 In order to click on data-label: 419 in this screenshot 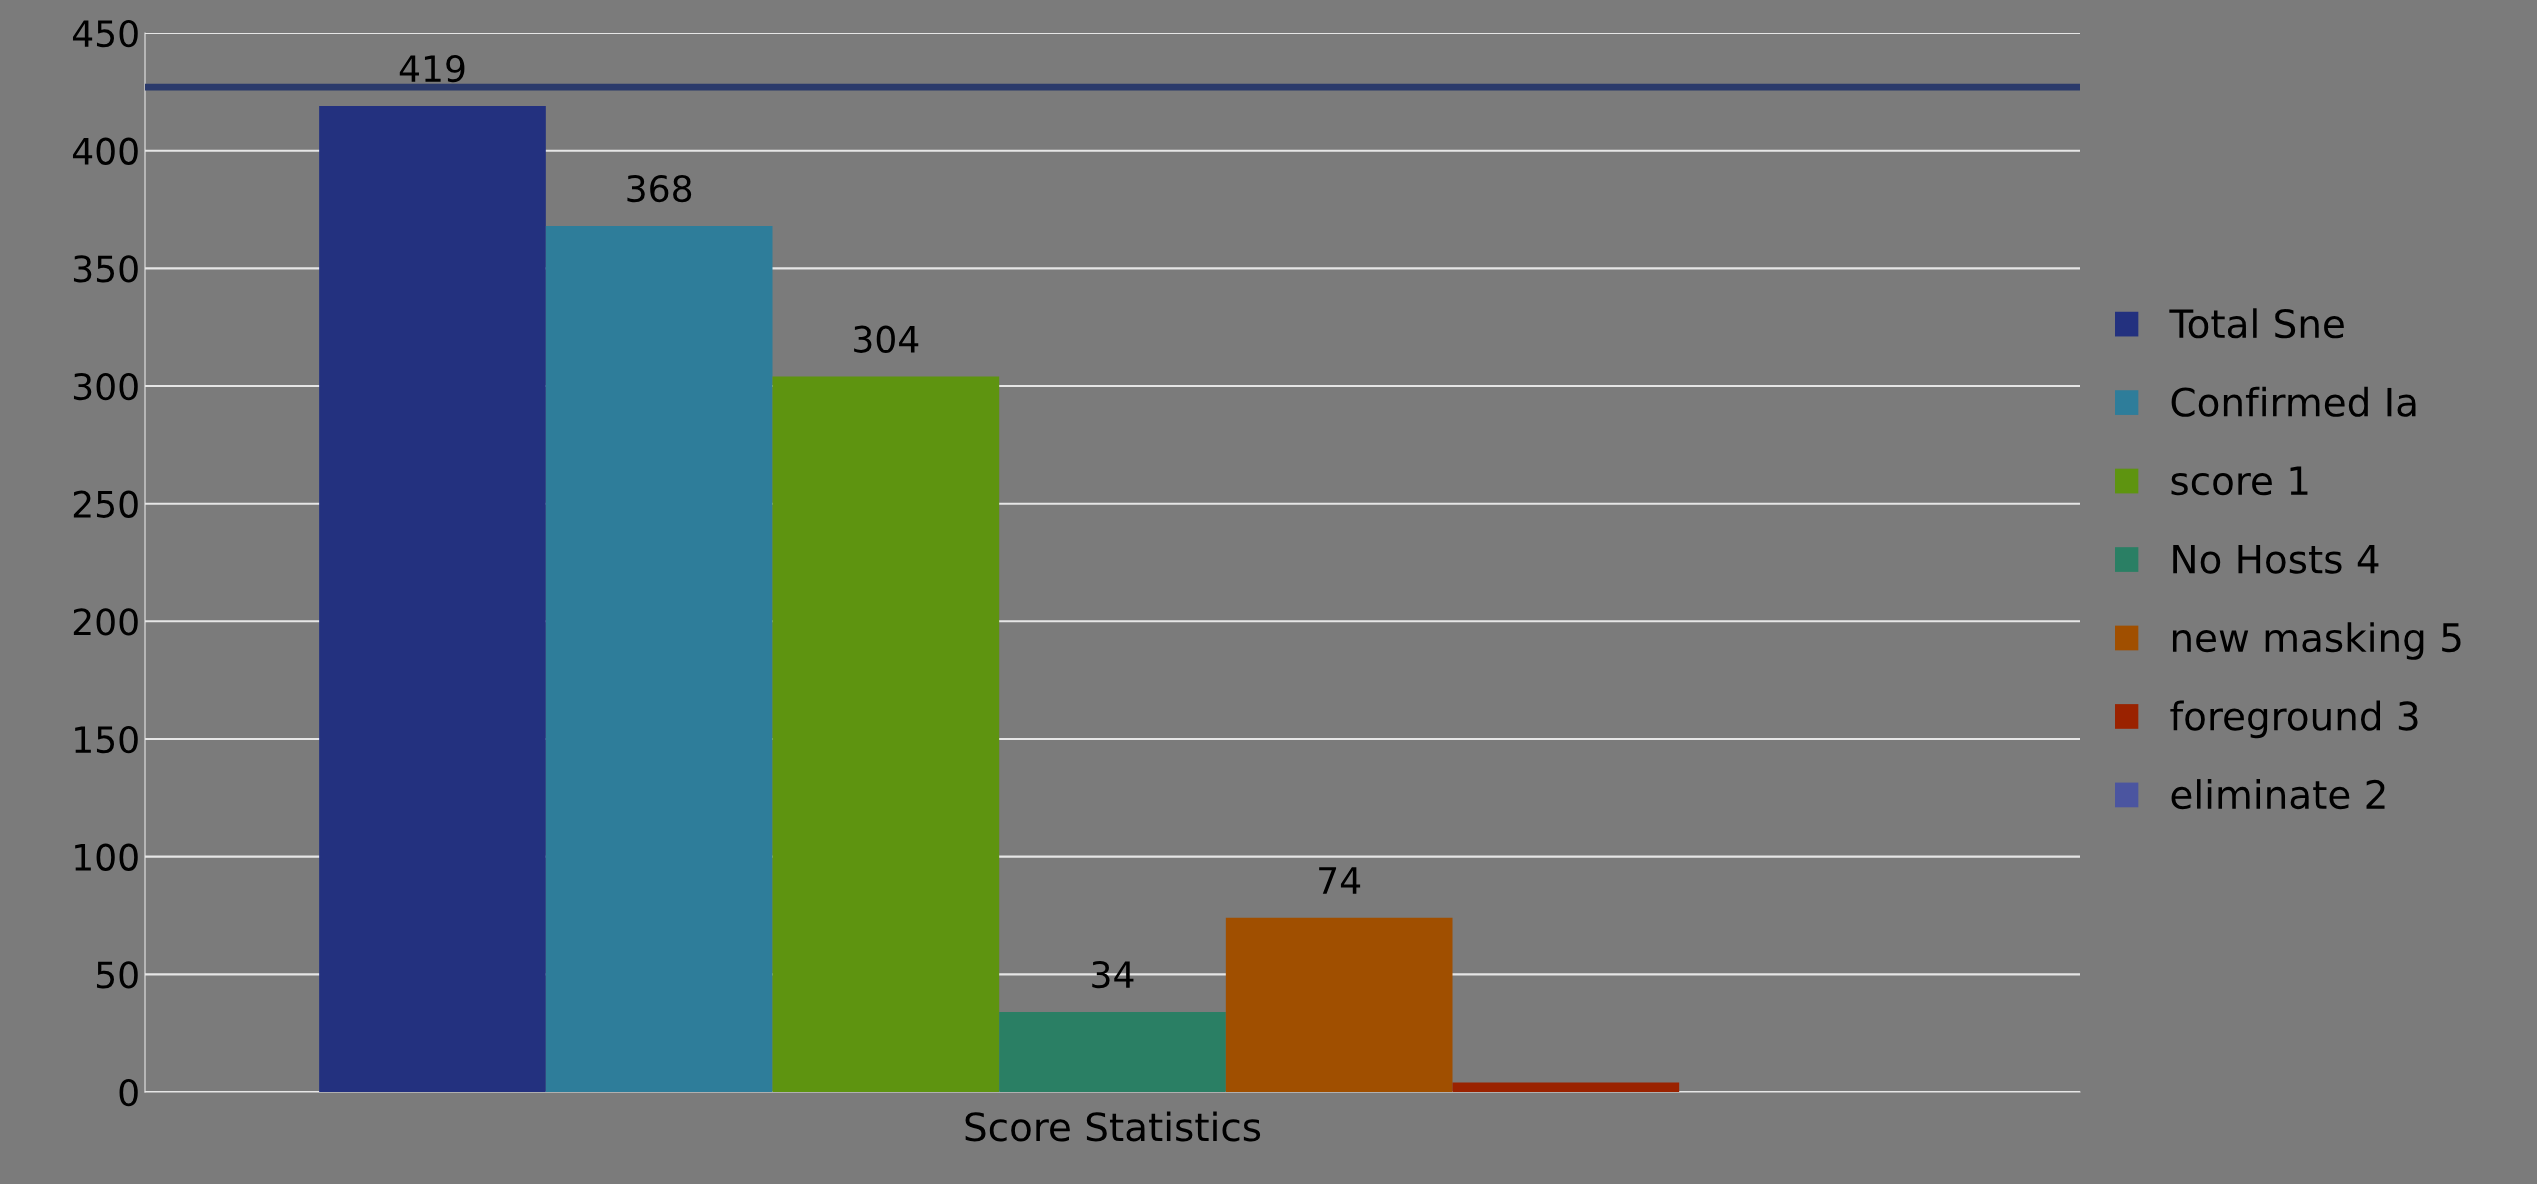, I will do `click(432, 68)`.